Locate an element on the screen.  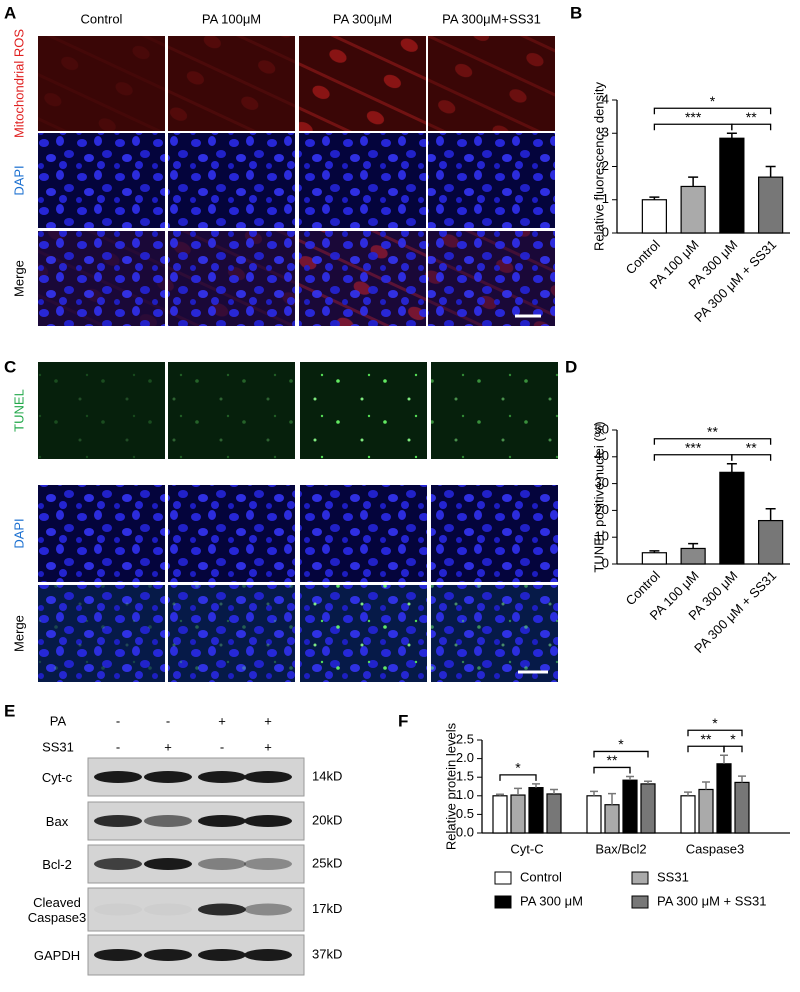
y-tick-label: 20 is located at coordinates (602, 509).